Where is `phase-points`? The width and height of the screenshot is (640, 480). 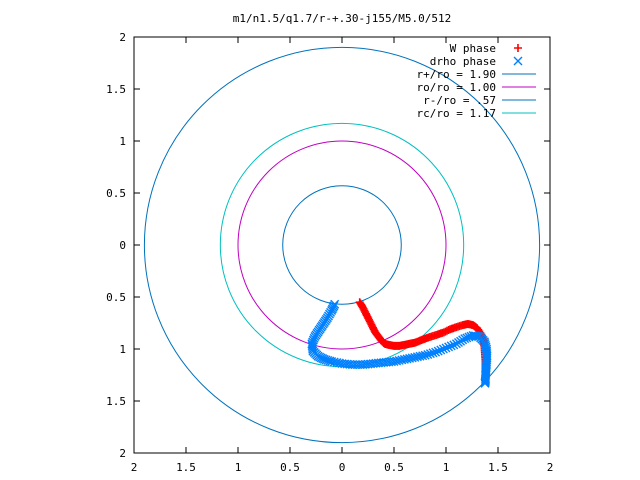
phase-points is located at coordinates (399, 343).